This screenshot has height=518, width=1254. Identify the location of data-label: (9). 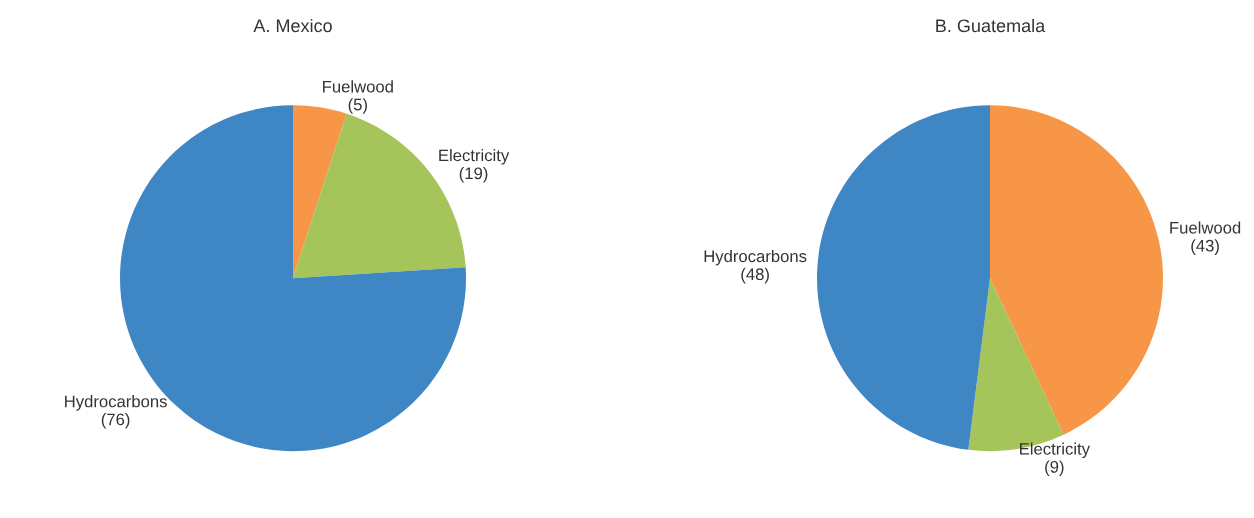
(1054, 468).